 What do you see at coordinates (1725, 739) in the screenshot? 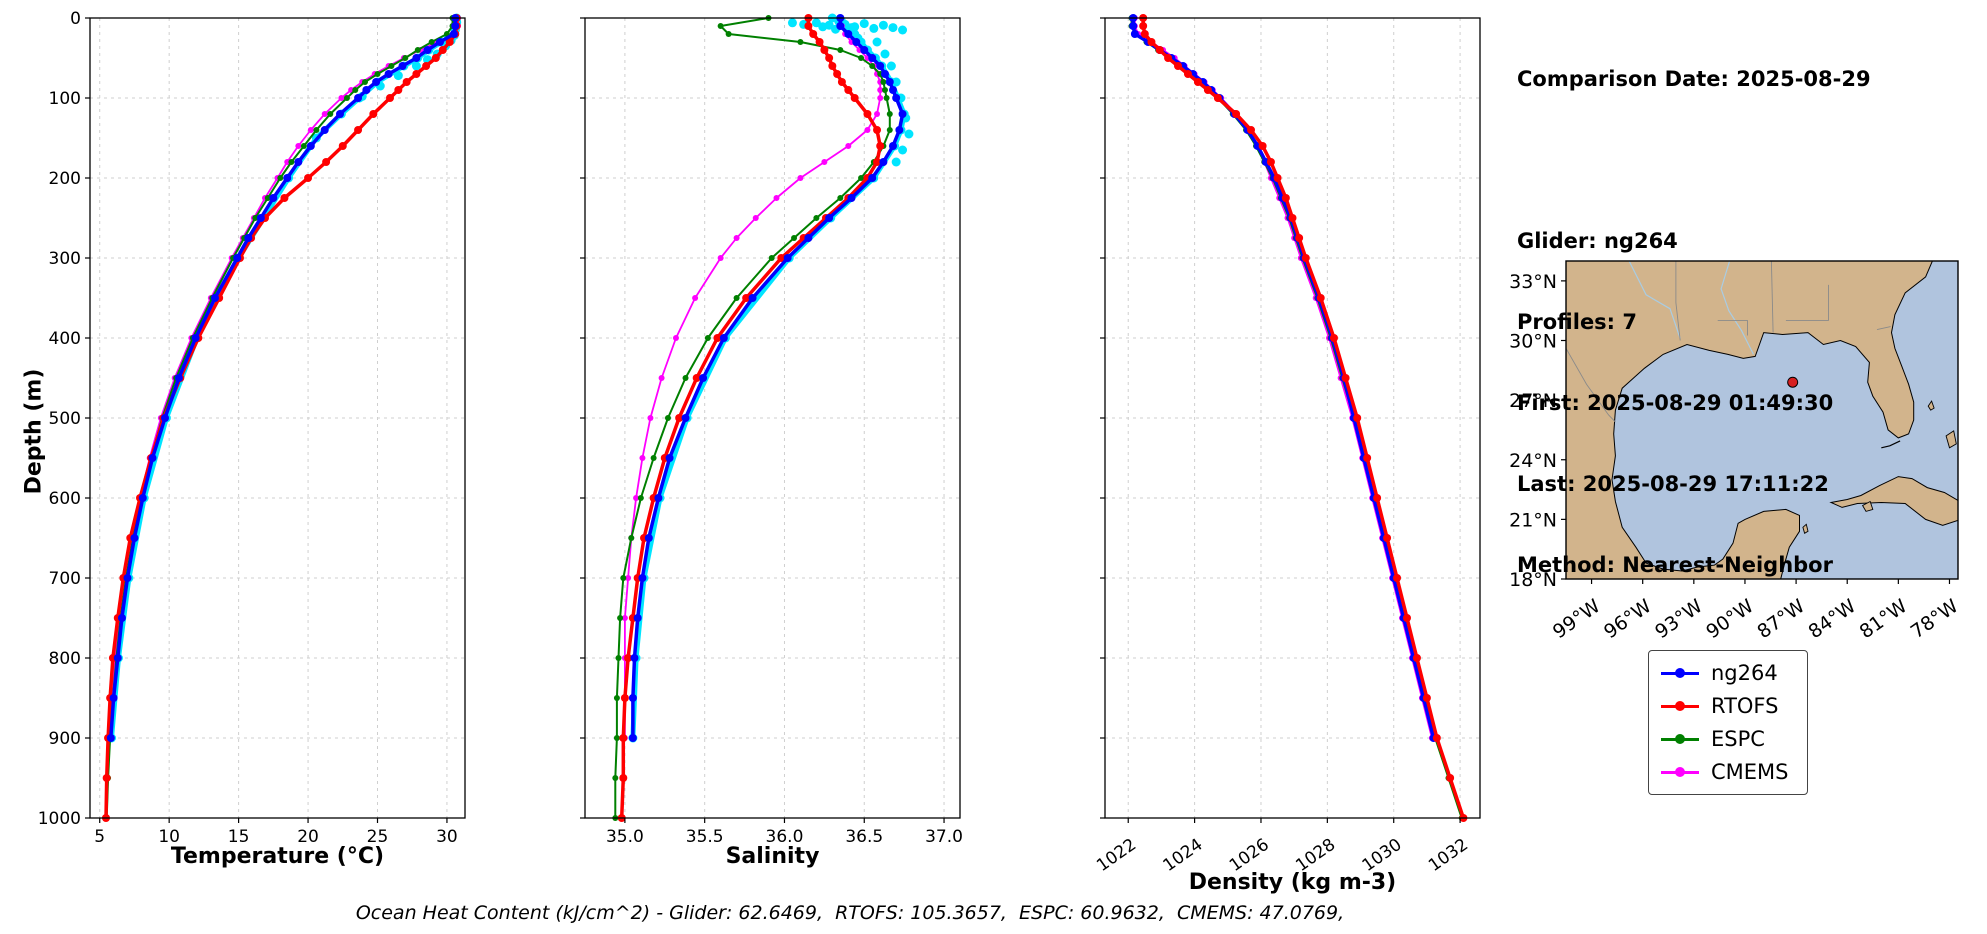
I see `legend-entry-espc: ESPC` at bounding box center [1725, 739].